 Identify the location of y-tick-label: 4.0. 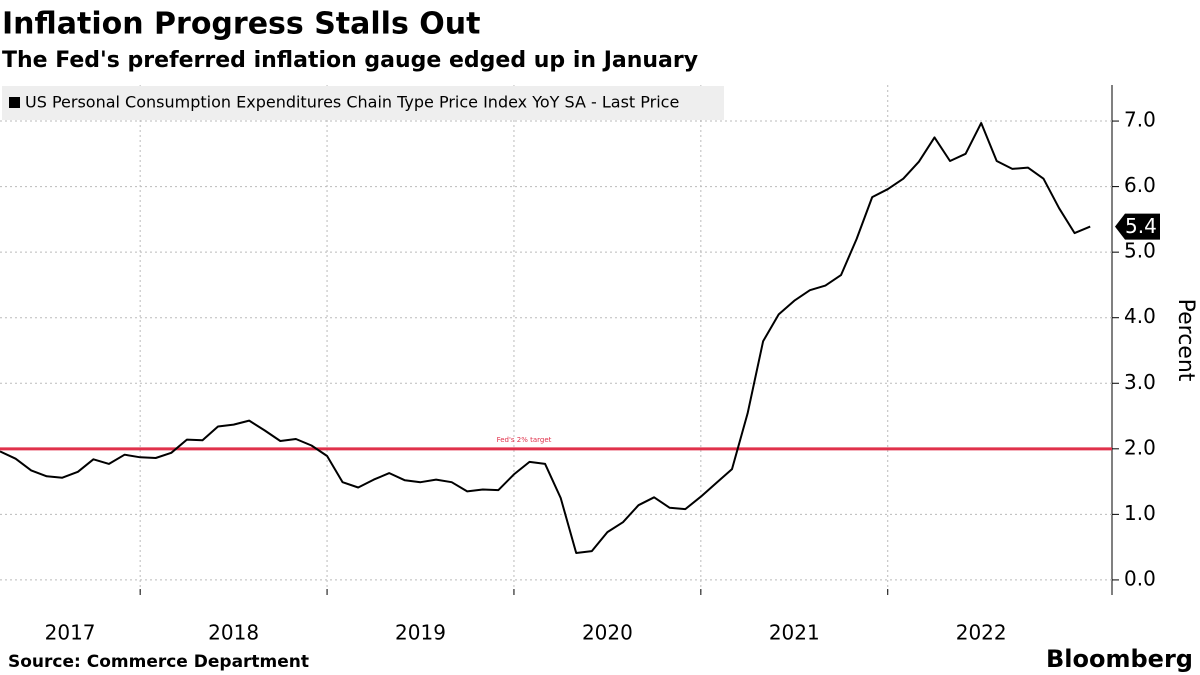
(1140, 316).